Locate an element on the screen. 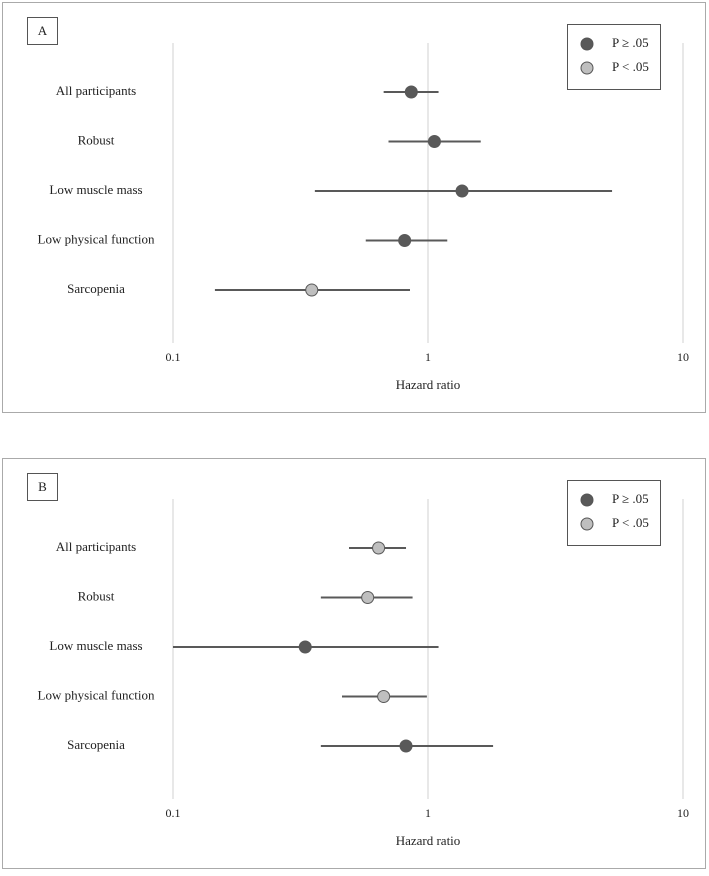 The height and width of the screenshot is (876, 709). panel-label: B is located at coordinates (42, 486).